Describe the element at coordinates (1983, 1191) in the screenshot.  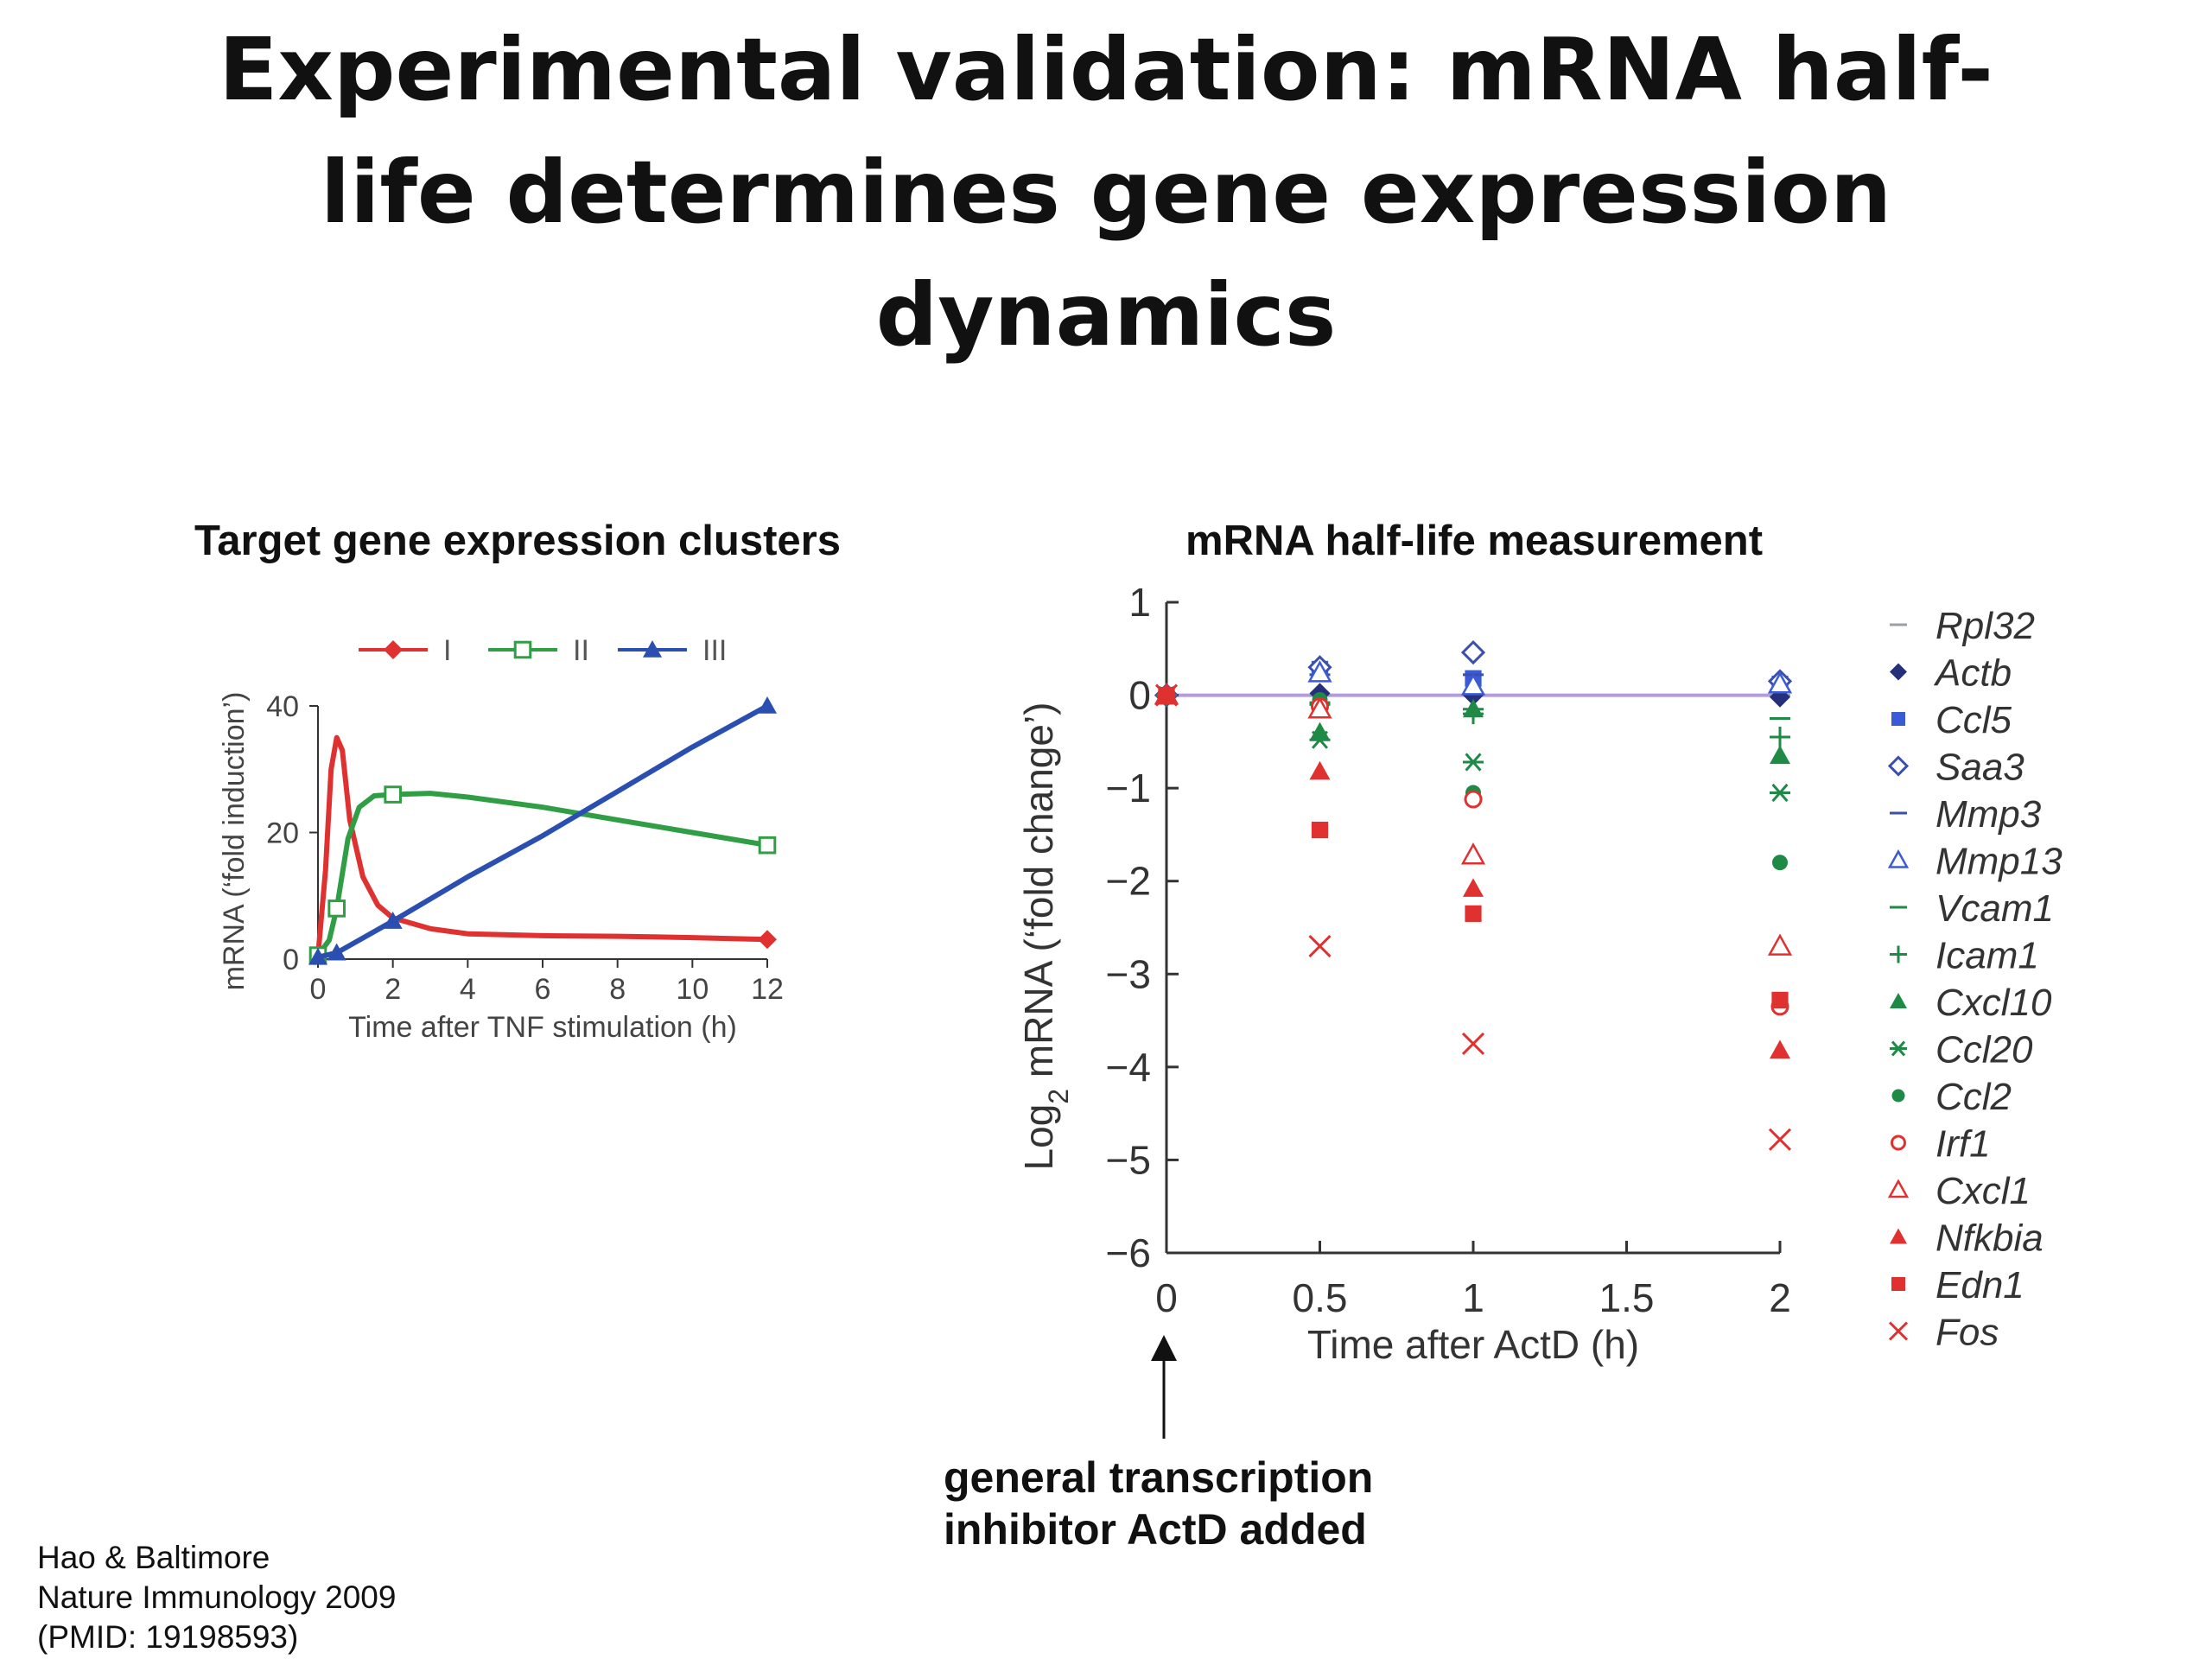
I see `right-legend-label: Cxcl1` at that location.